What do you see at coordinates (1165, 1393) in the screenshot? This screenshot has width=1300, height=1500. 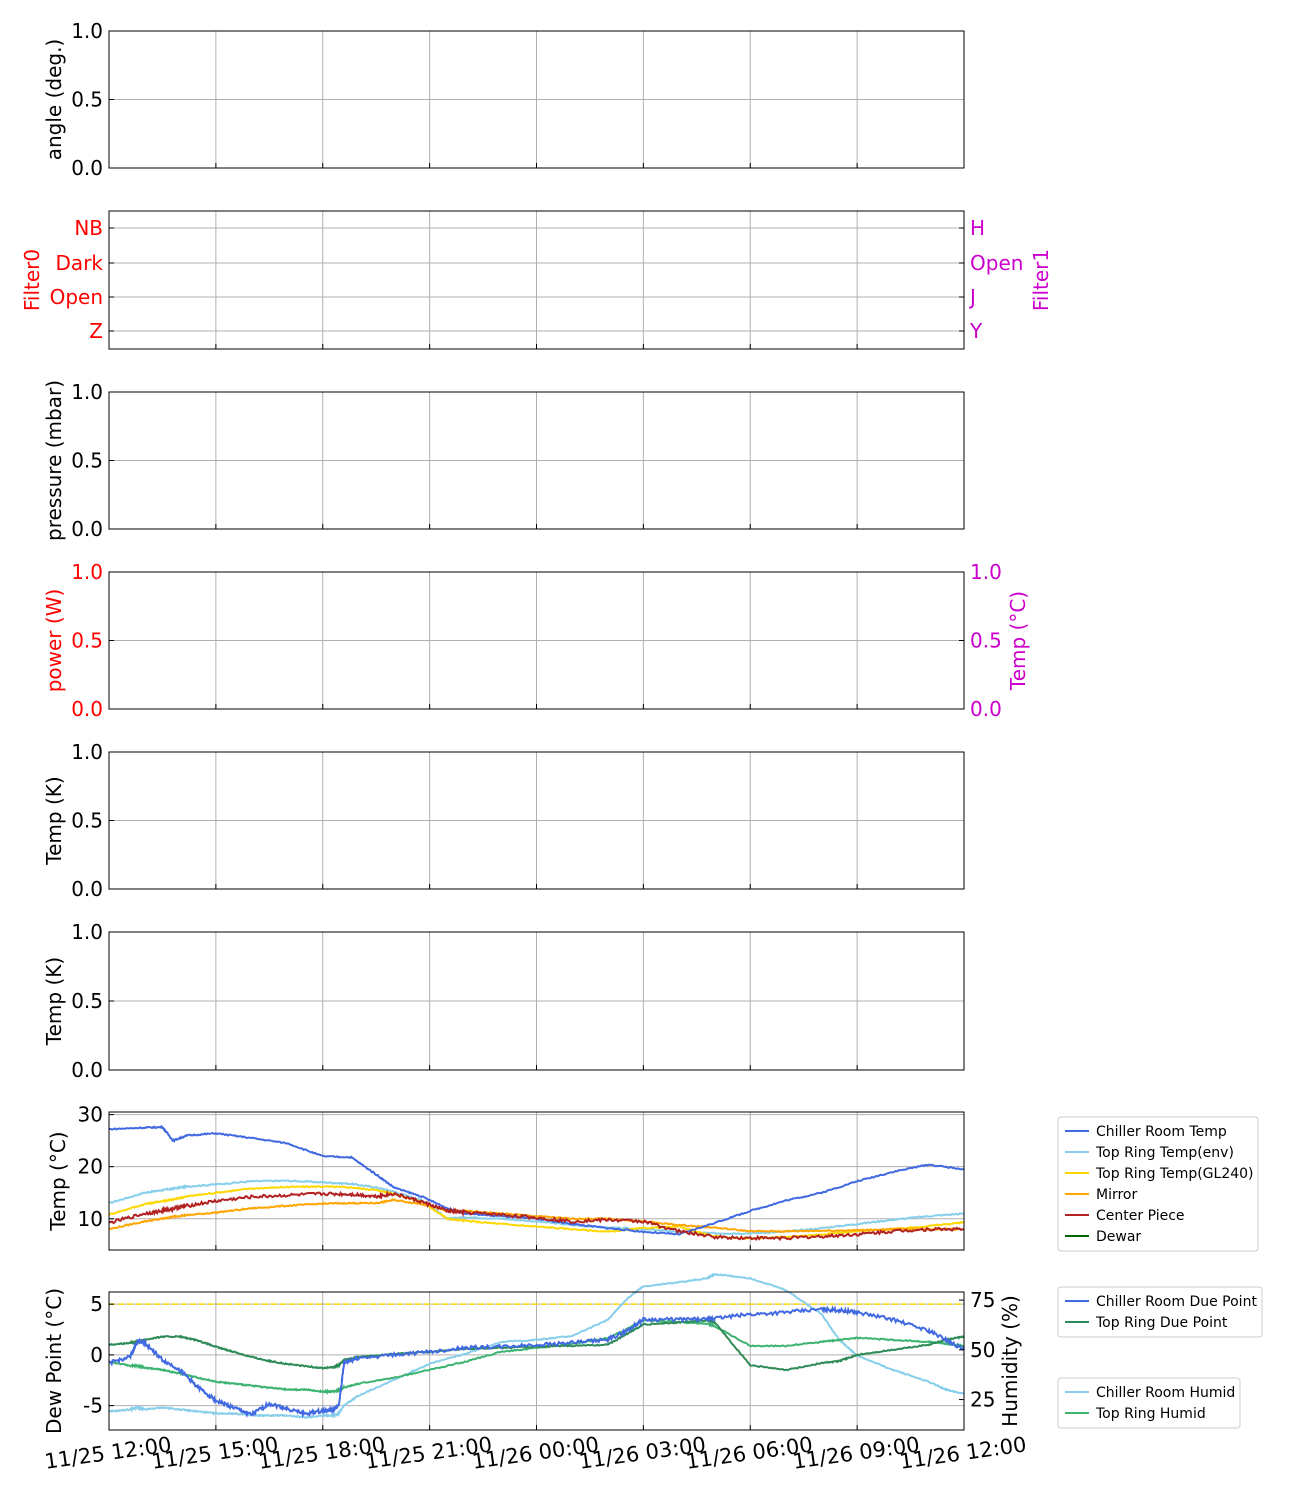 I see `legend-label: Chiller Room Humid` at bounding box center [1165, 1393].